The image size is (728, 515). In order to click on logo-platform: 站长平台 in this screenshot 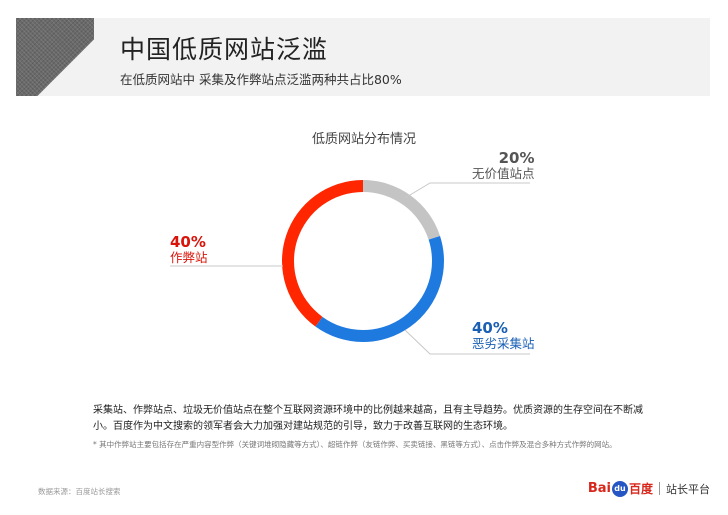, I will do `click(688, 489)`.